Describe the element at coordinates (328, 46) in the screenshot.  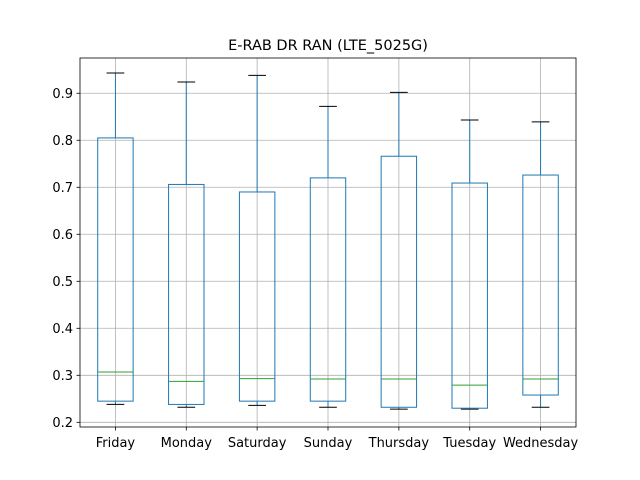
I see `chart-title: E-RAB DR RAN (LTE_5025G)` at that location.